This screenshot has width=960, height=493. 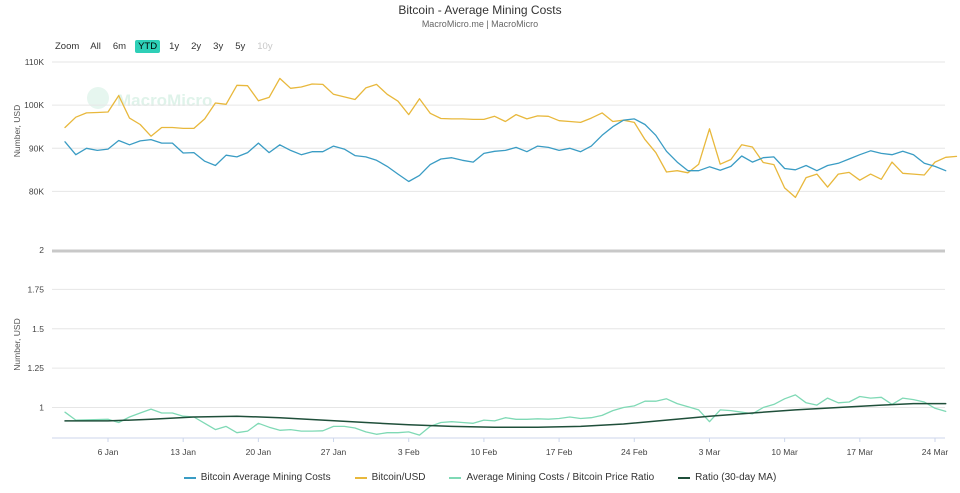 What do you see at coordinates (455, 477) in the screenshot?
I see `legend-swatch-ratio` at bounding box center [455, 477].